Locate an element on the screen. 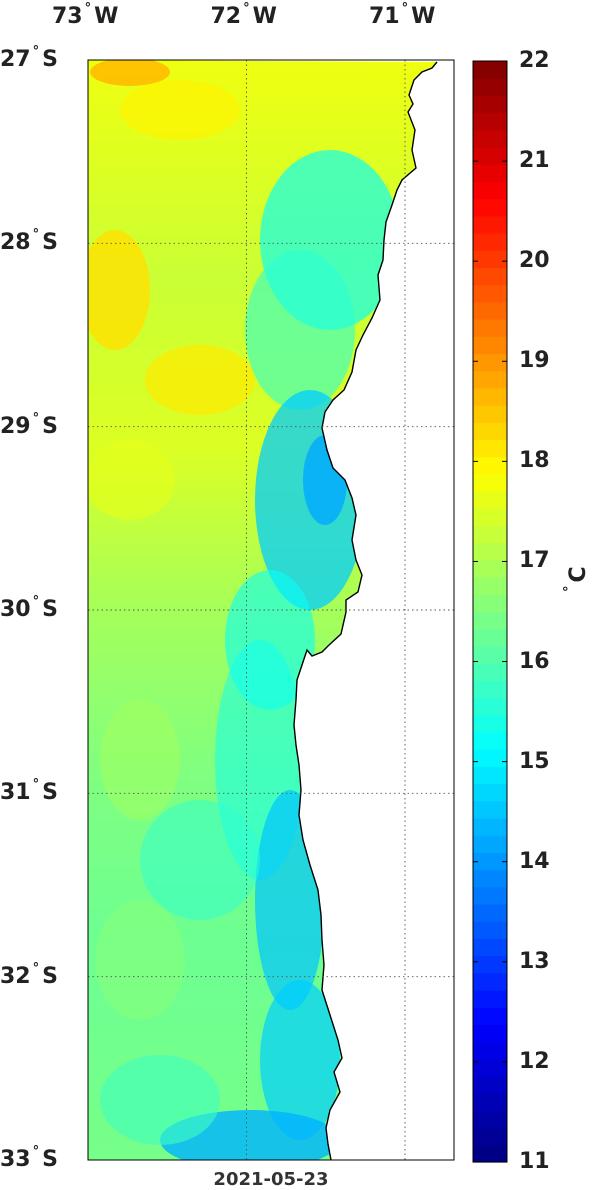  colorbar-tick-label: 13 is located at coordinates (534, 961).